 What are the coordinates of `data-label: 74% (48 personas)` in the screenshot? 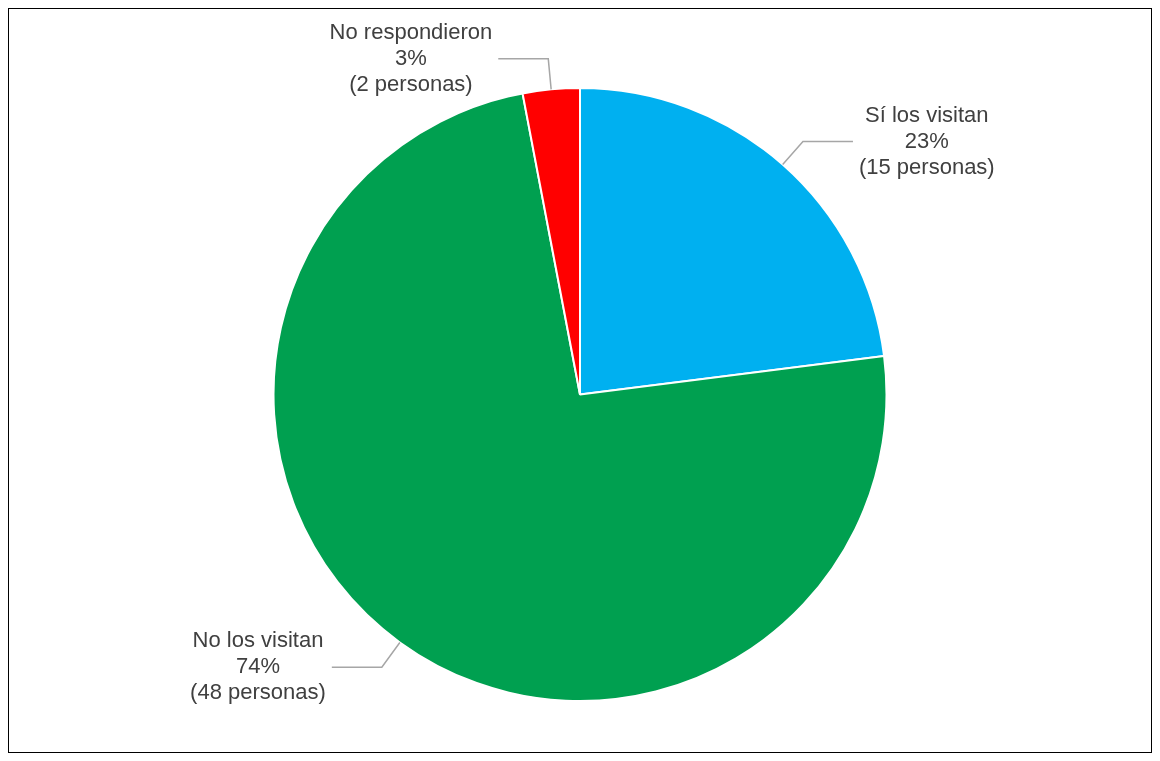 It's located at (258, 679).